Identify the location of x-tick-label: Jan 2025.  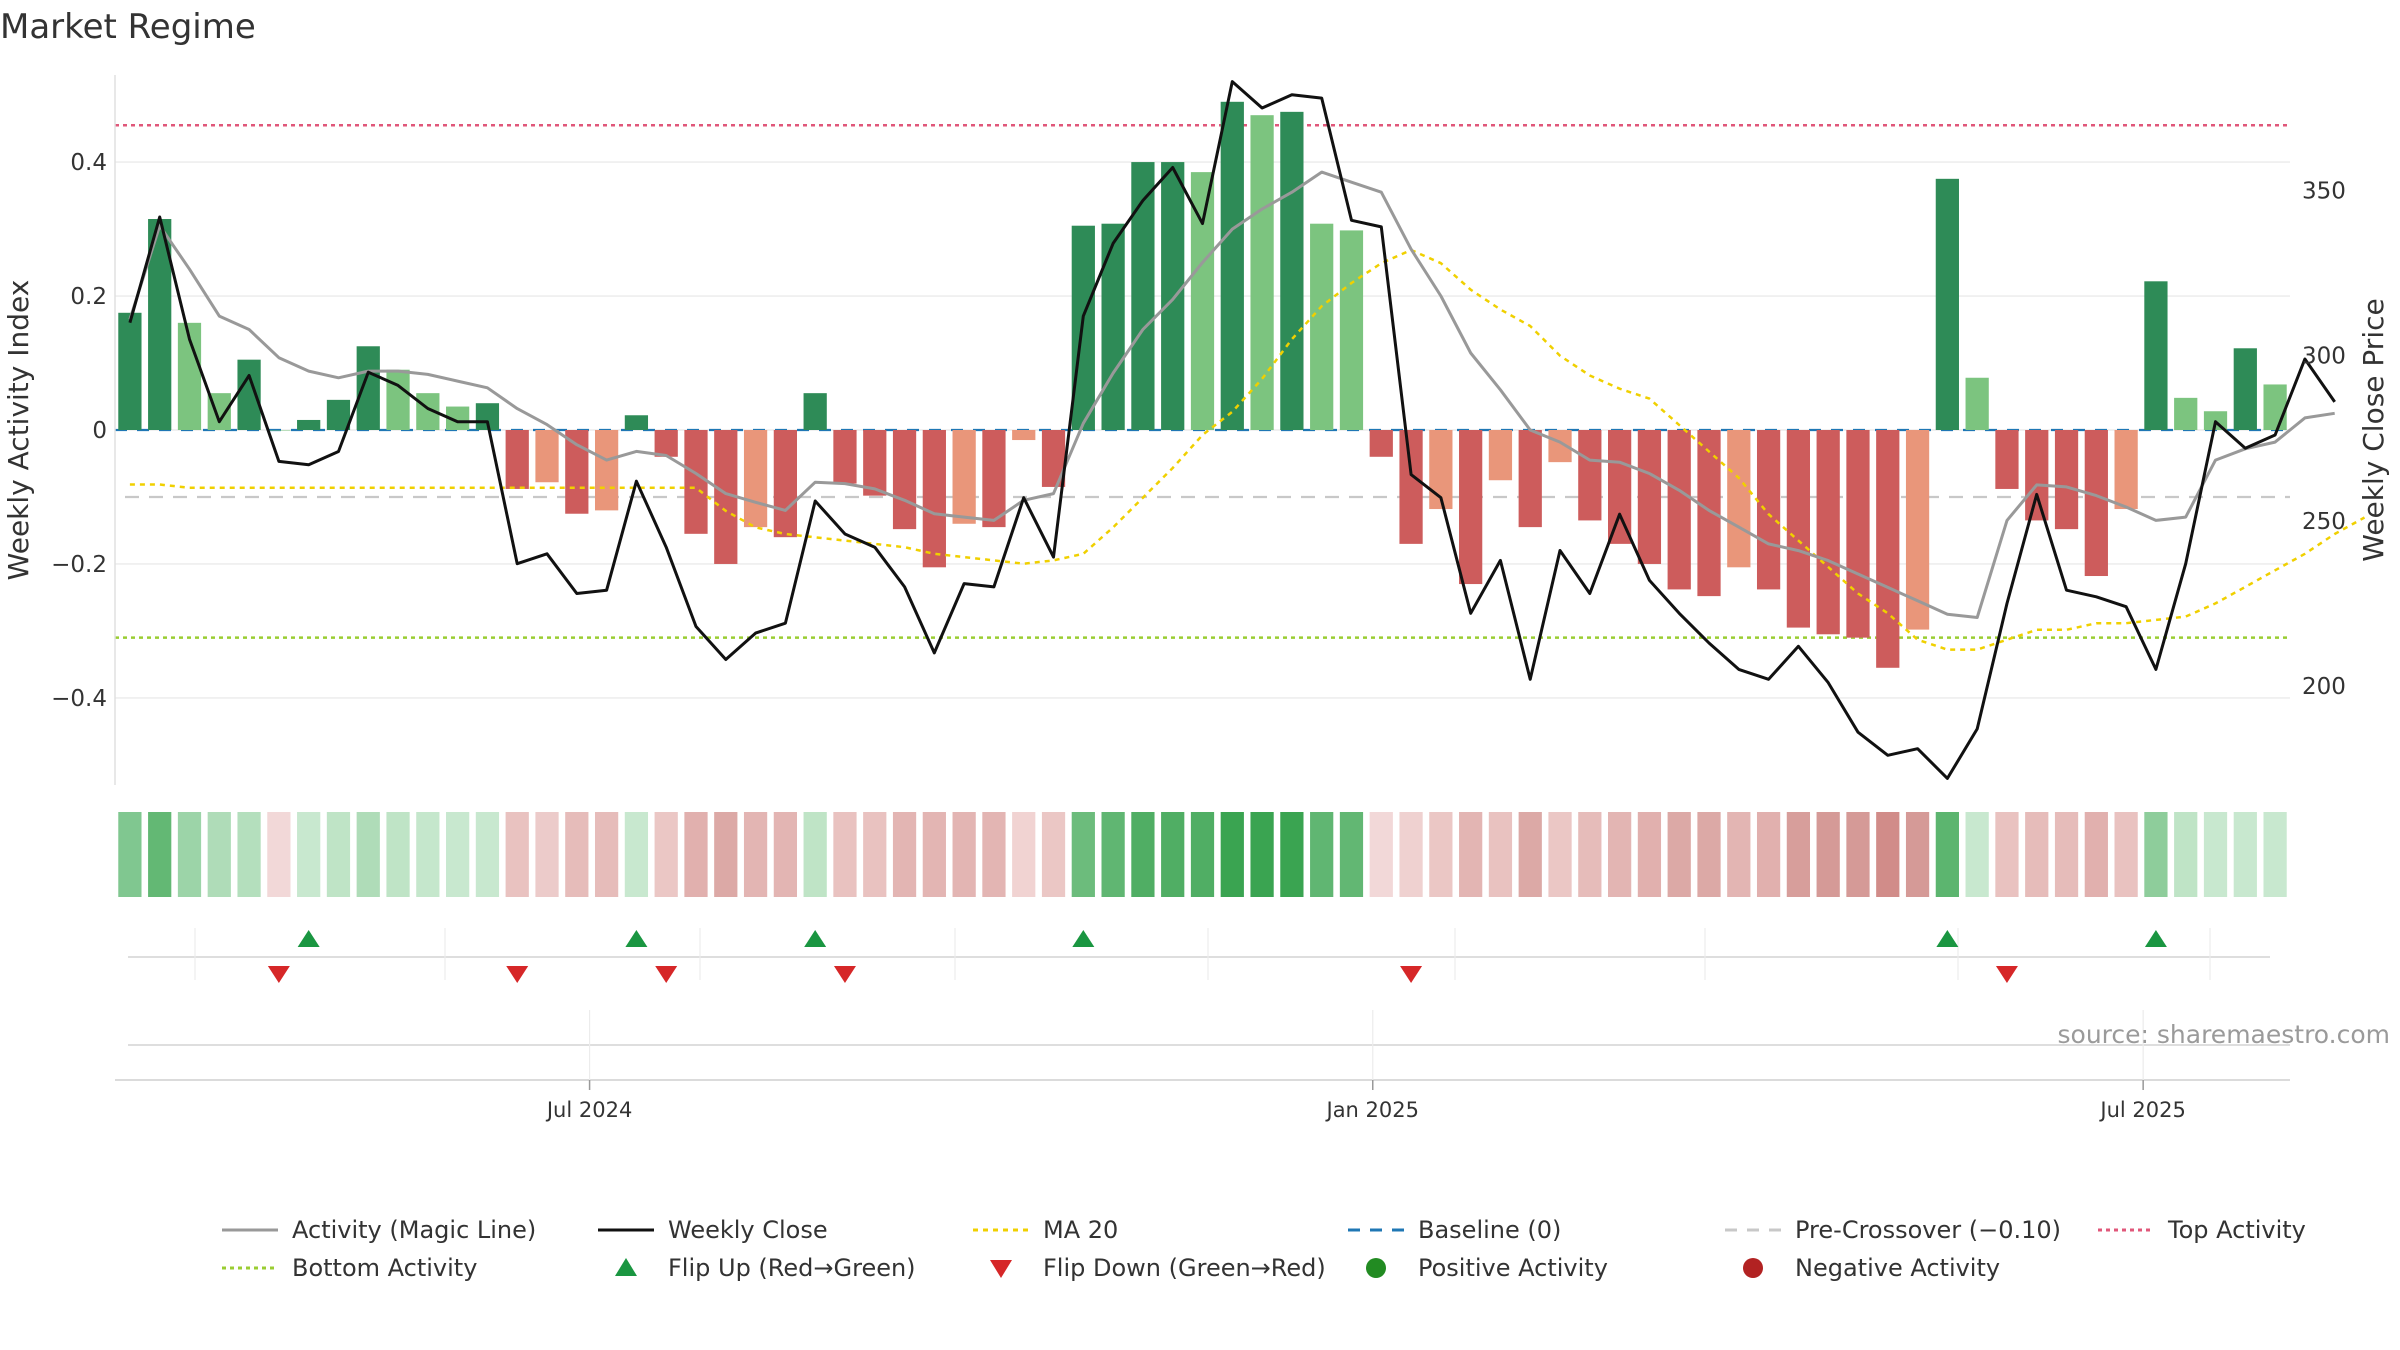
(1372, 1110).